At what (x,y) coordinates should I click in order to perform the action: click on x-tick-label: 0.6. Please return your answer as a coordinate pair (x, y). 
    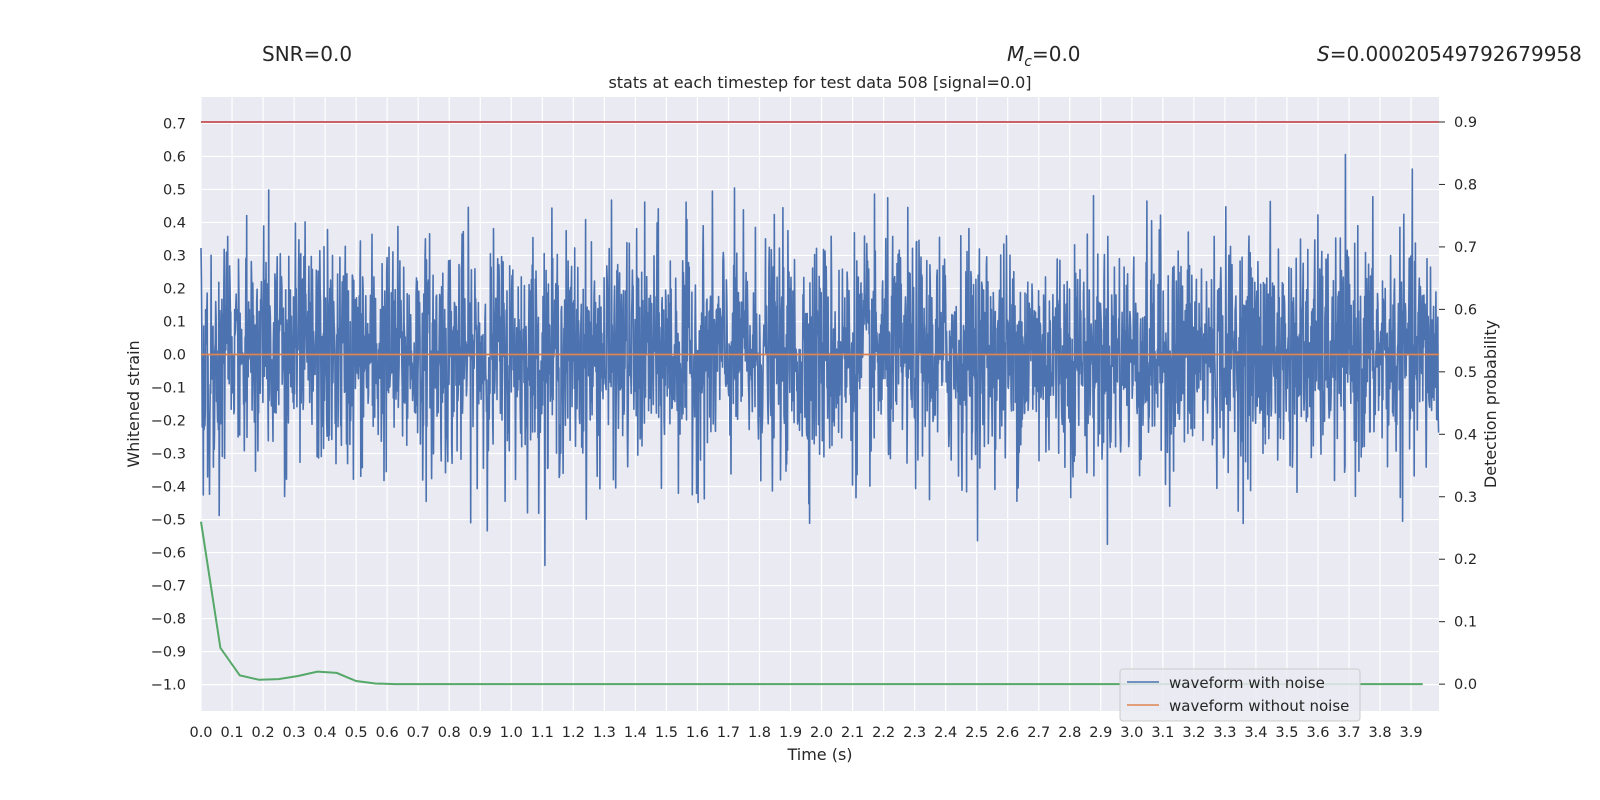
    Looking at the image, I should click on (387, 733).